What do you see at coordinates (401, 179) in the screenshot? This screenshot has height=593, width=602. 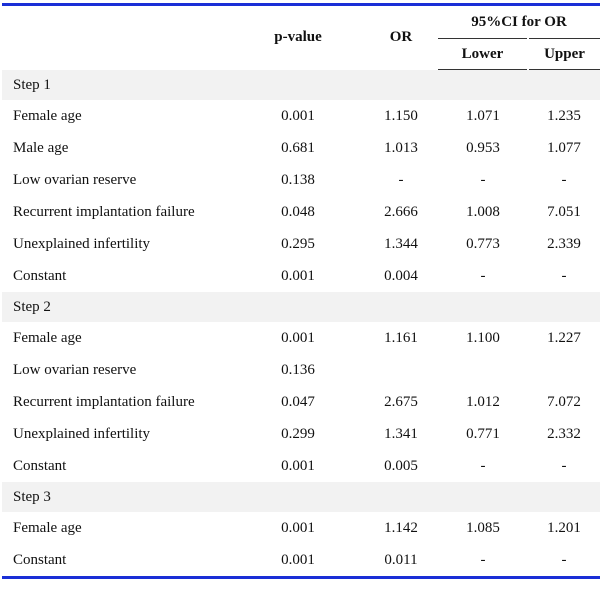 I see `or-cell: -` at bounding box center [401, 179].